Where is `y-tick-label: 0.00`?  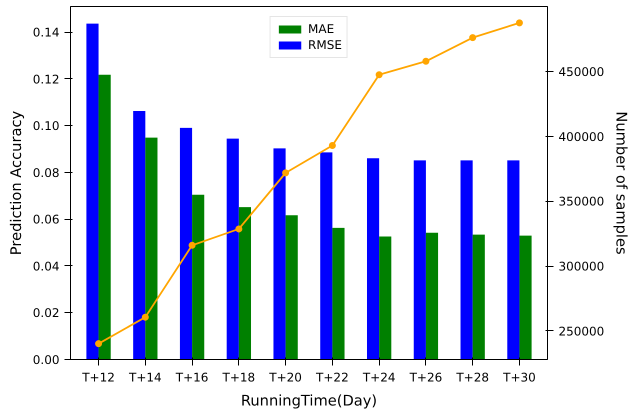
y-tick-label: 0.00 is located at coordinates (46, 360).